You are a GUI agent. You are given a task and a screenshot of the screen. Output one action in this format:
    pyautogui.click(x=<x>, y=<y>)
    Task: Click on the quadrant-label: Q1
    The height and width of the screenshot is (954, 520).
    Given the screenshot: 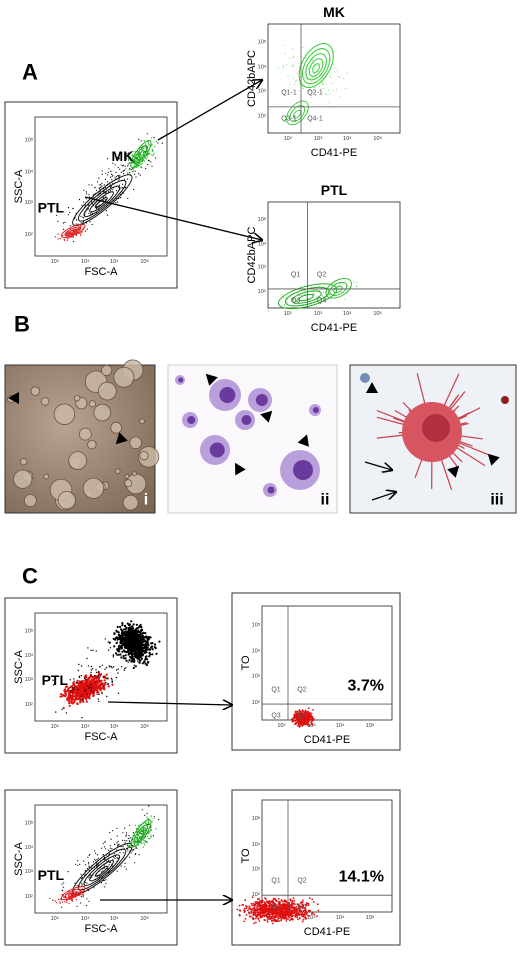 What is the action you would take?
    pyautogui.click(x=295, y=274)
    